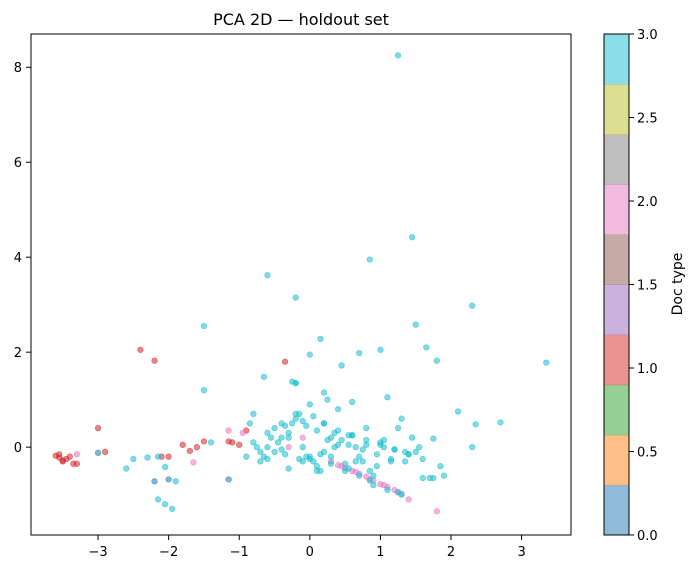 The height and width of the screenshot is (573, 696). I want to click on y-tick-label: 0, so click(18, 448).